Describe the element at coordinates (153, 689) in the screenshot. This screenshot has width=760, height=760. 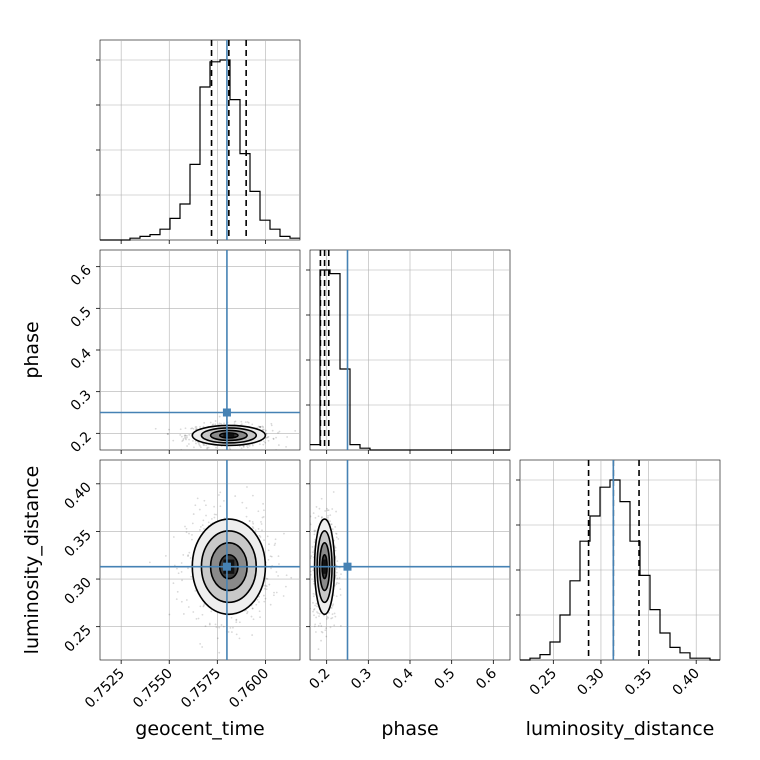
I see `x-tick-label: 0.7550` at that location.